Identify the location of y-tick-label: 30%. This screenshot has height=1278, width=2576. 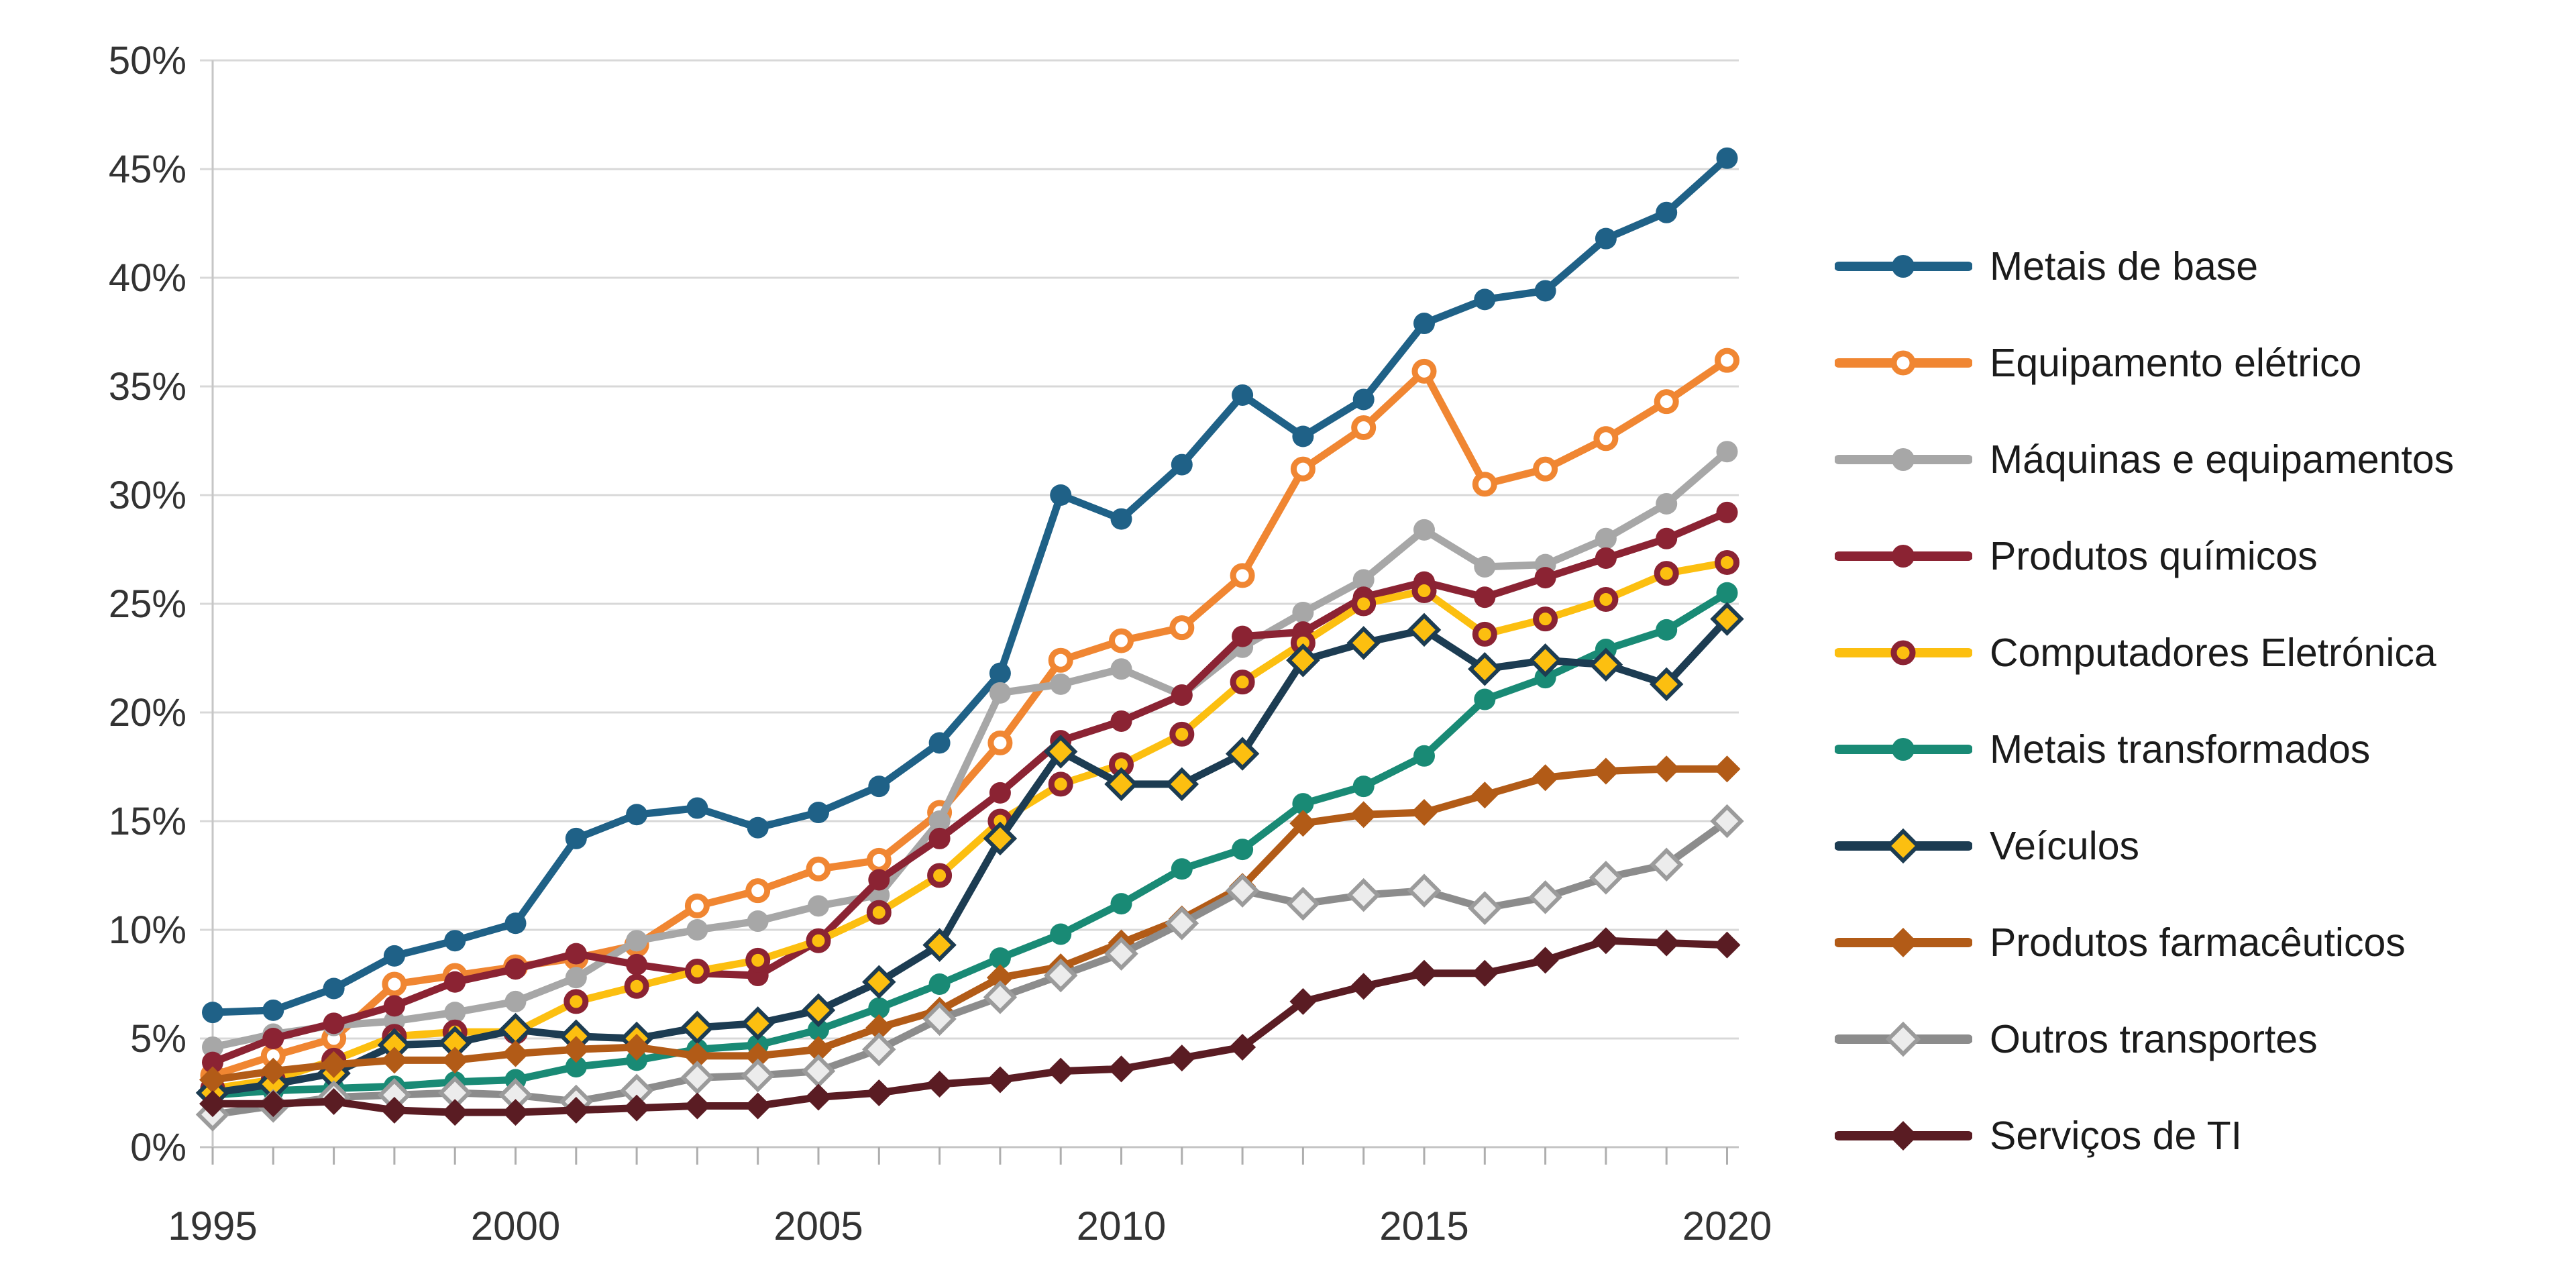
(147, 495).